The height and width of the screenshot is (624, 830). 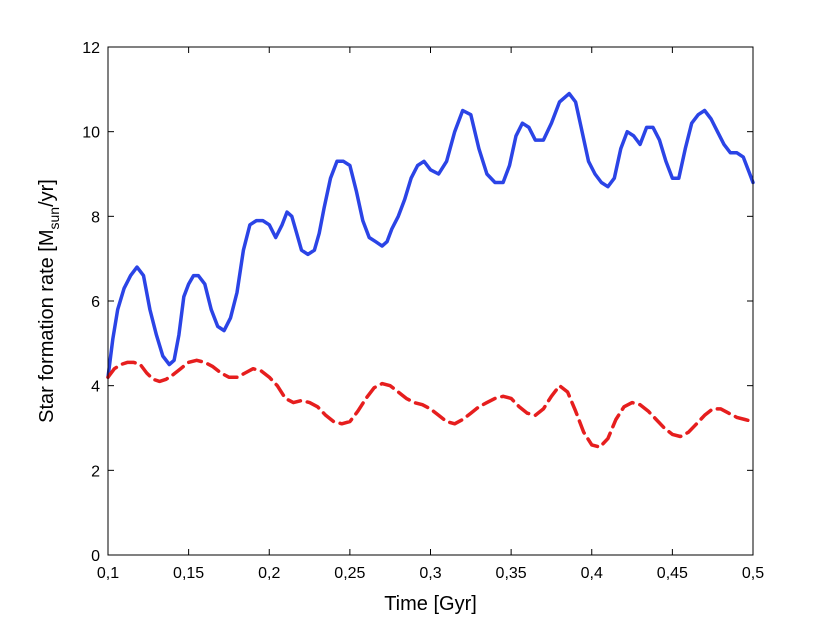 What do you see at coordinates (672, 573) in the screenshot?
I see `x-tick-label: 0,45` at bounding box center [672, 573].